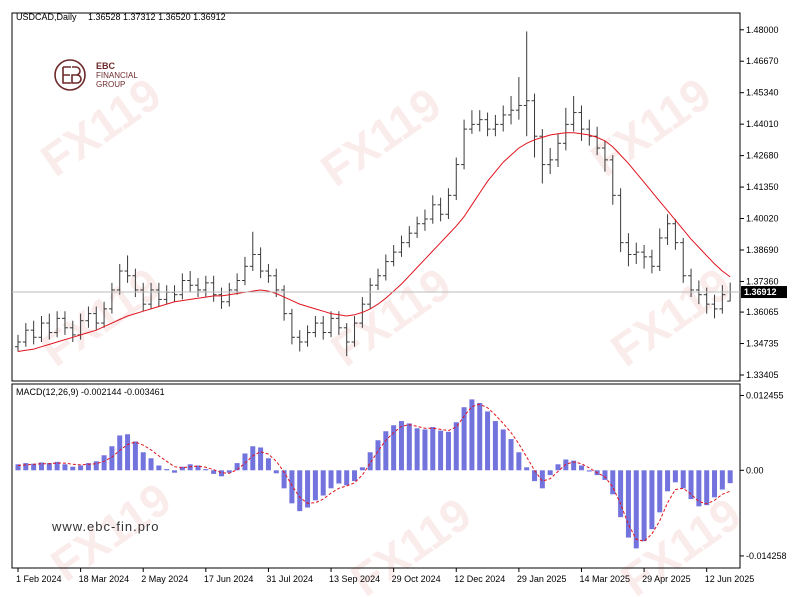  I want to click on website: www.ebc-fin.pro, so click(105, 526).